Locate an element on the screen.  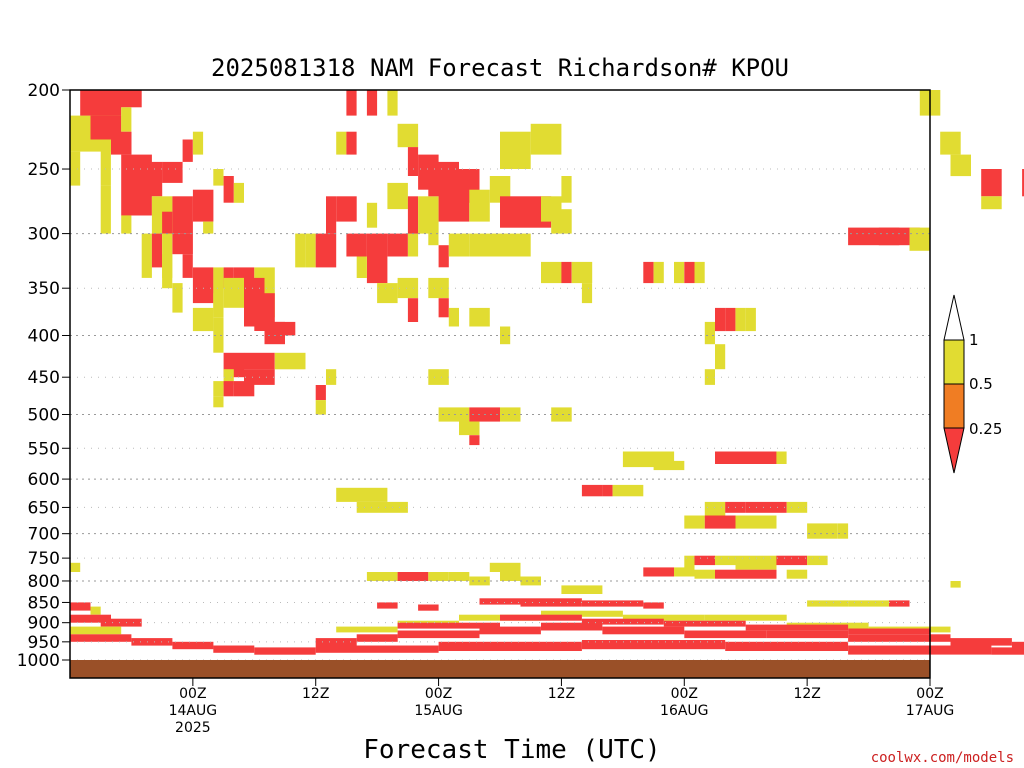
y-tick-label: 600 is located at coordinates (44, 480).